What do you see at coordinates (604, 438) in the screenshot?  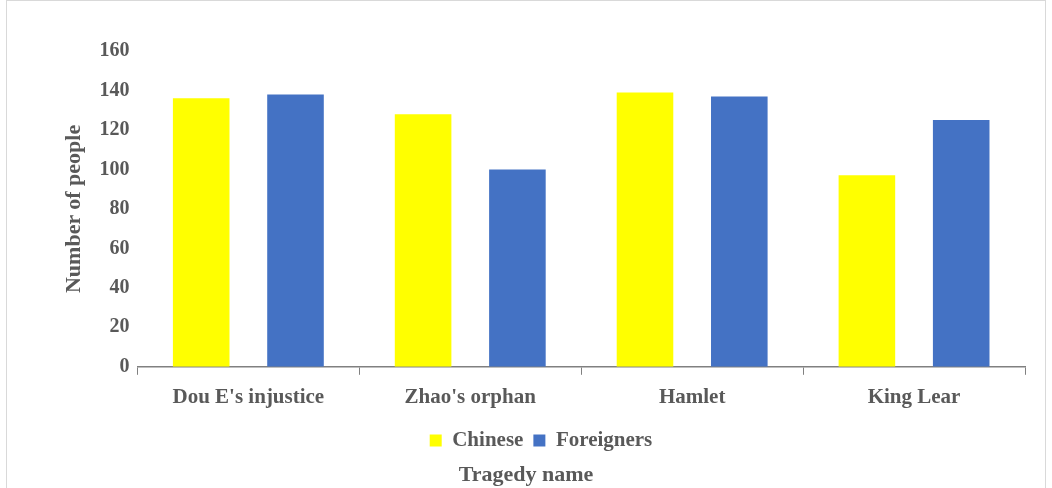 I see `legend-label: Foreigners` at bounding box center [604, 438].